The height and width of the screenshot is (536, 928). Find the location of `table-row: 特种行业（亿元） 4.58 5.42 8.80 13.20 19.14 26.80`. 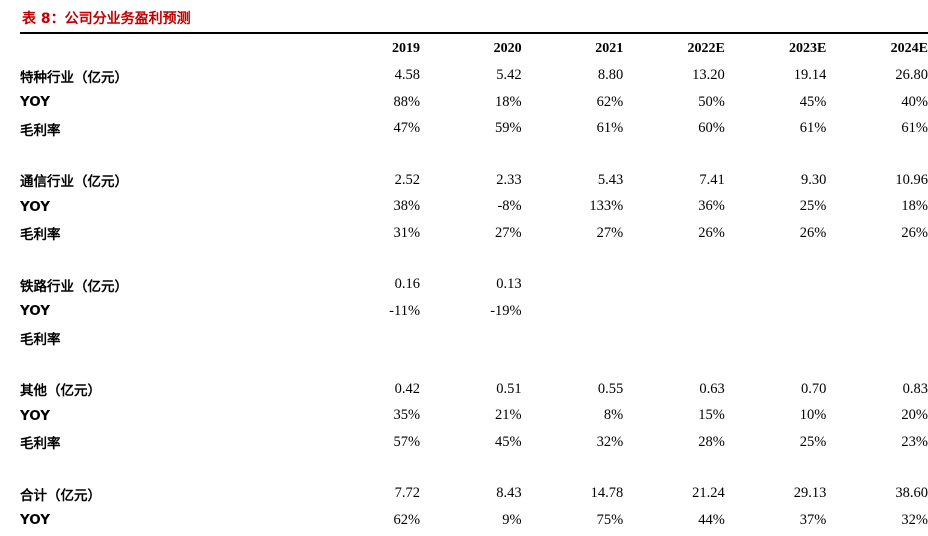

table-row: 特种行业（亿元） 4.58 5.42 8.80 13.20 19.14 26.80 is located at coordinates (474, 76).